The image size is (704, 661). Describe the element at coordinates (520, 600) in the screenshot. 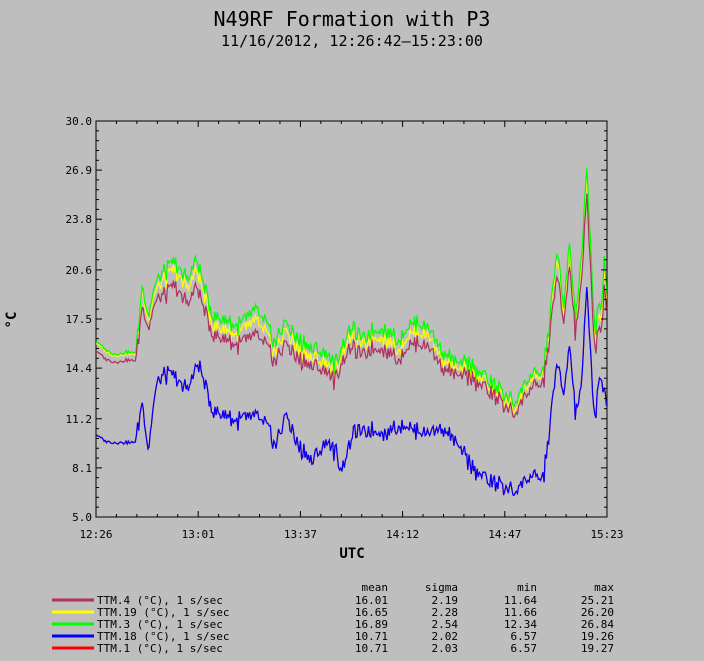

I see `stats-min-value: 11.64` at that location.